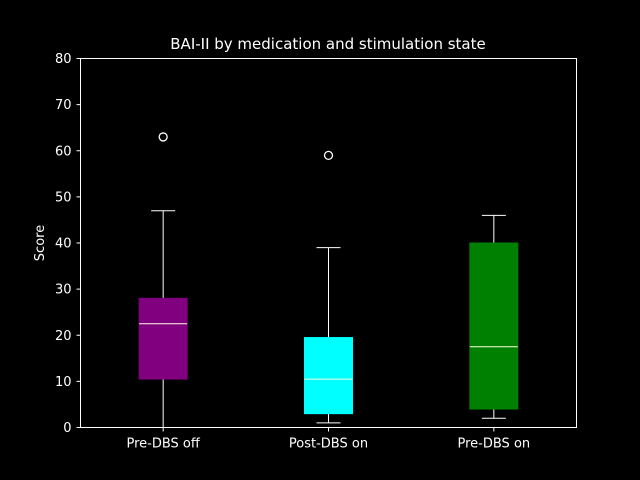 Image resolution: width=640 pixels, height=480 pixels. What do you see at coordinates (328, 444) in the screenshot?
I see `x-tick-label: Post-DBS on` at bounding box center [328, 444].